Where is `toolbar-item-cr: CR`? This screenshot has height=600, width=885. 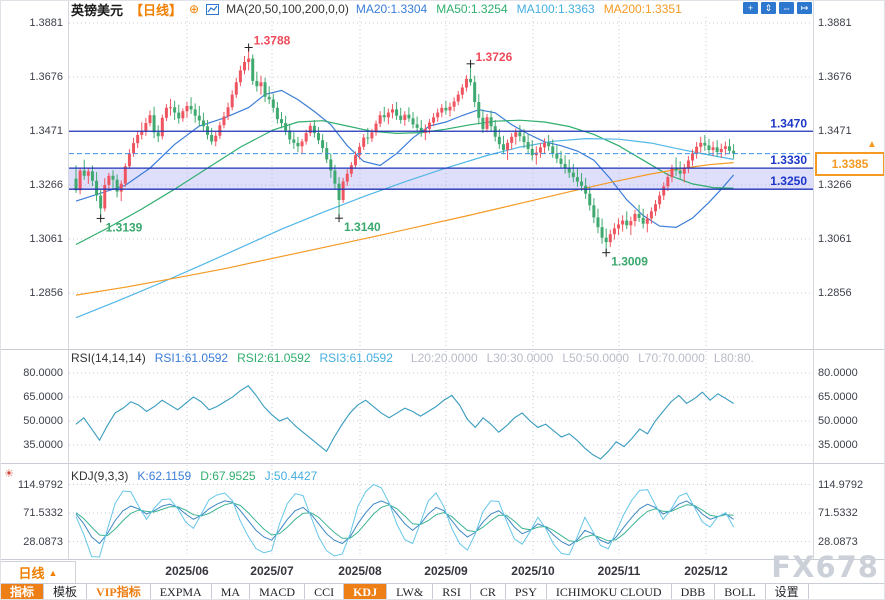 toolbar-item-cr: CR is located at coordinates (488, 591).